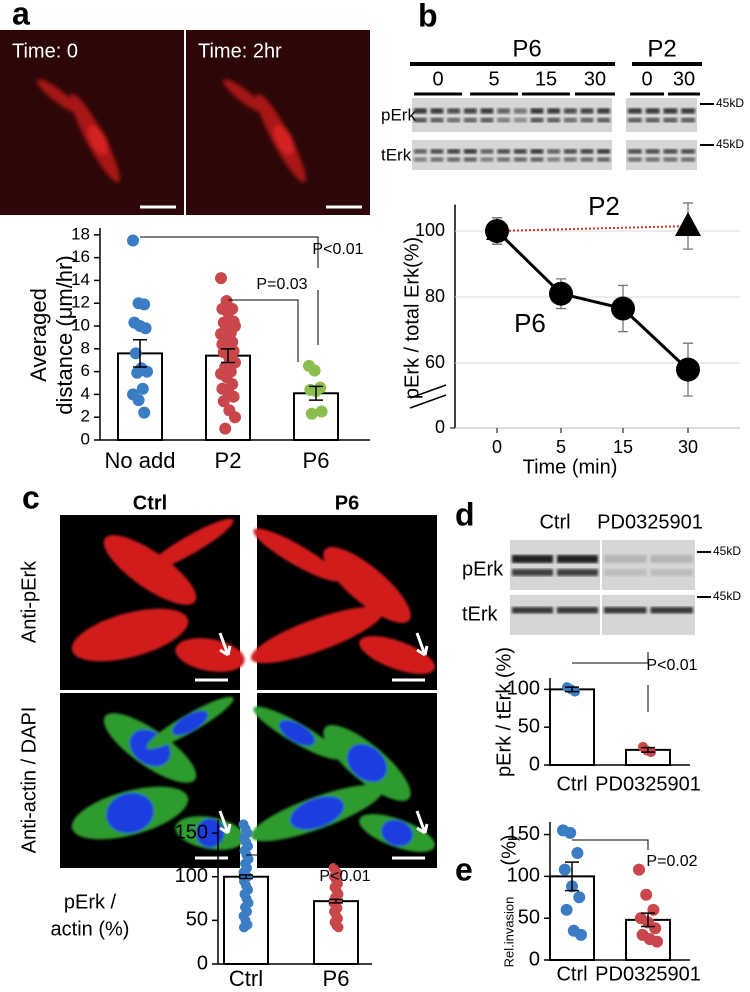 This screenshot has width=750, height=992. What do you see at coordinates (497, 447) in the screenshot?
I see `x-tick-label: 0` at bounding box center [497, 447].